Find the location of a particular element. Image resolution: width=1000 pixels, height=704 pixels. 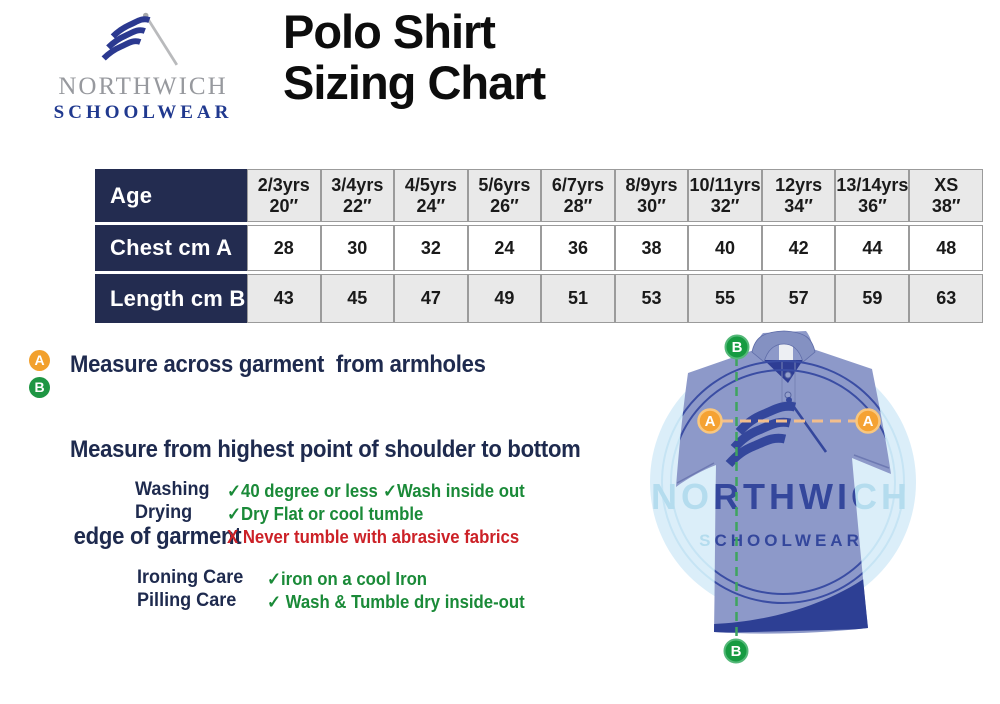

pilling-label: Pilling Care is located at coordinates (187, 600).